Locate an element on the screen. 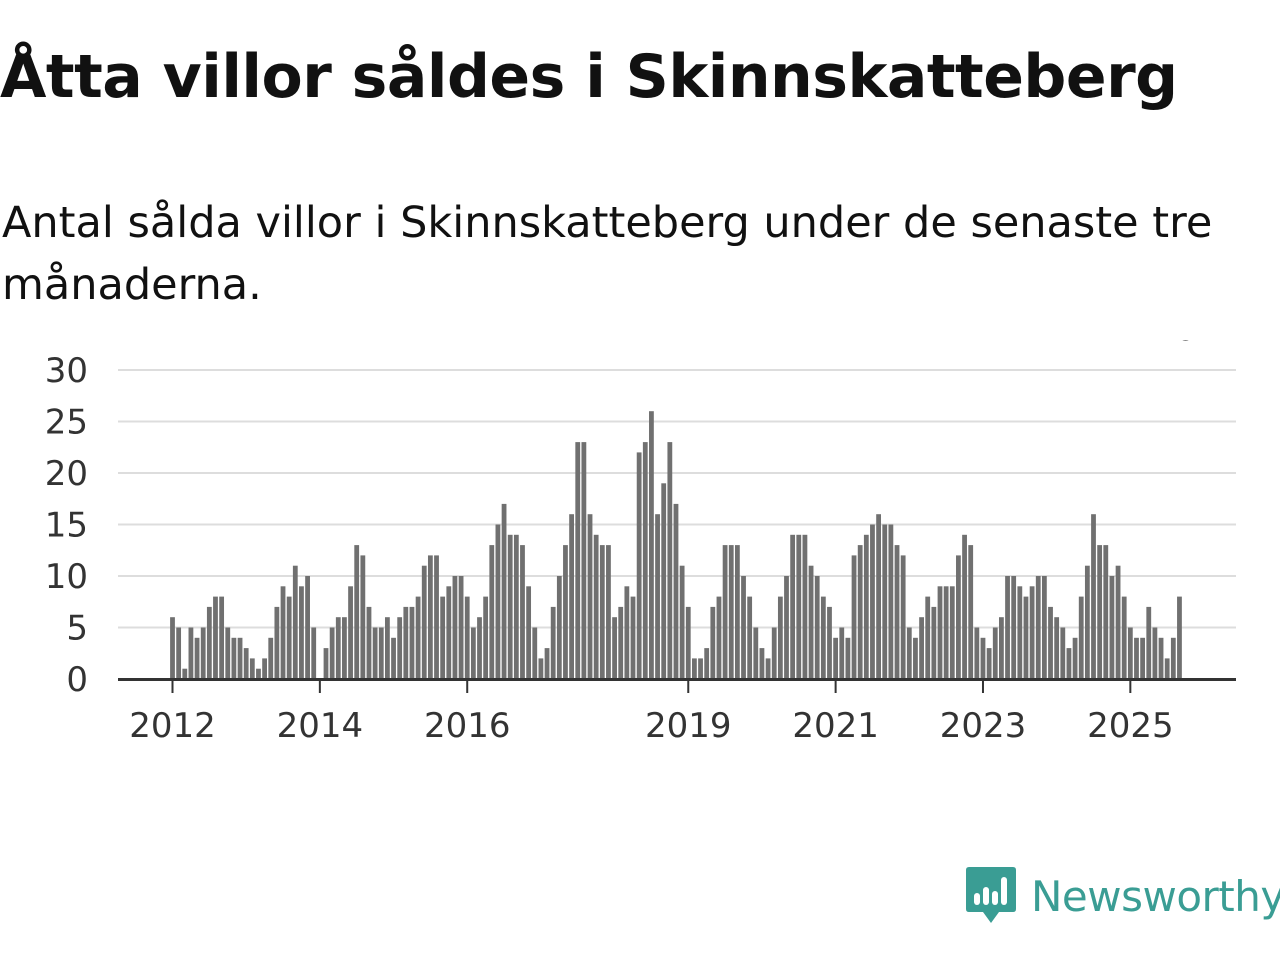  brand-logo: Newsworthy is located at coordinates (1122, 896).